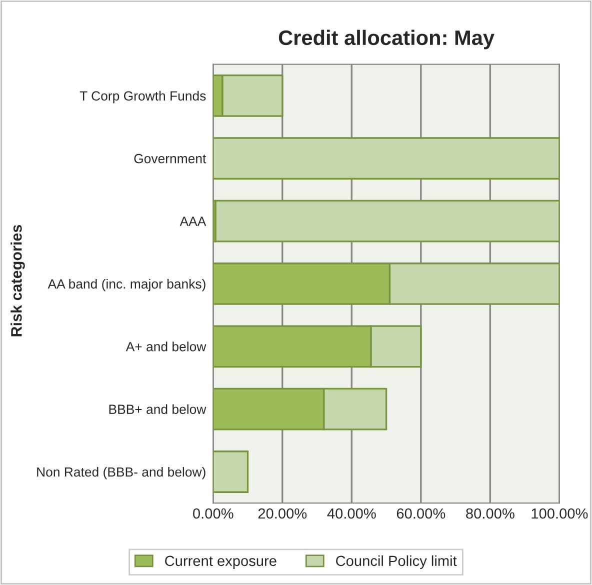 Image resolution: width=592 pixels, height=585 pixels. What do you see at coordinates (490, 513) in the screenshot?
I see `x-tick-label: 80.00%` at bounding box center [490, 513].